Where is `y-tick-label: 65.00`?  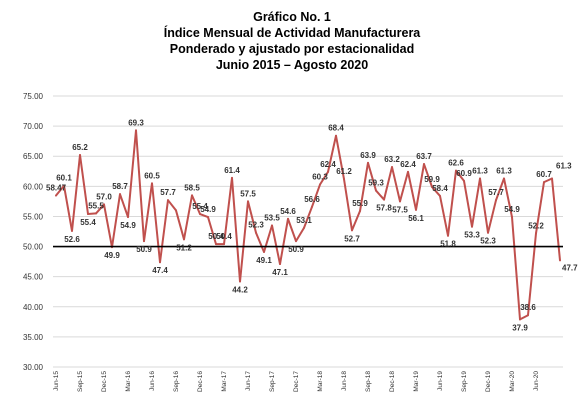 y-tick-label: 65.00 is located at coordinates (33, 156).